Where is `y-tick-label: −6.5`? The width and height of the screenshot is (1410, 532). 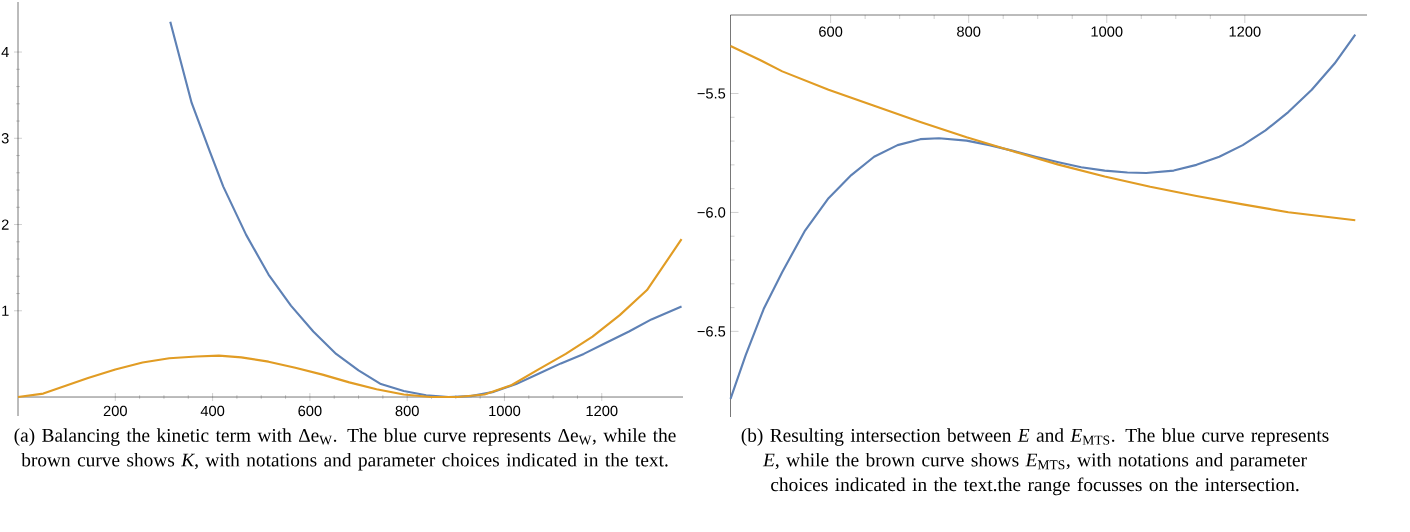 y-tick-label: −6.5 is located at coordinates (711, 331).